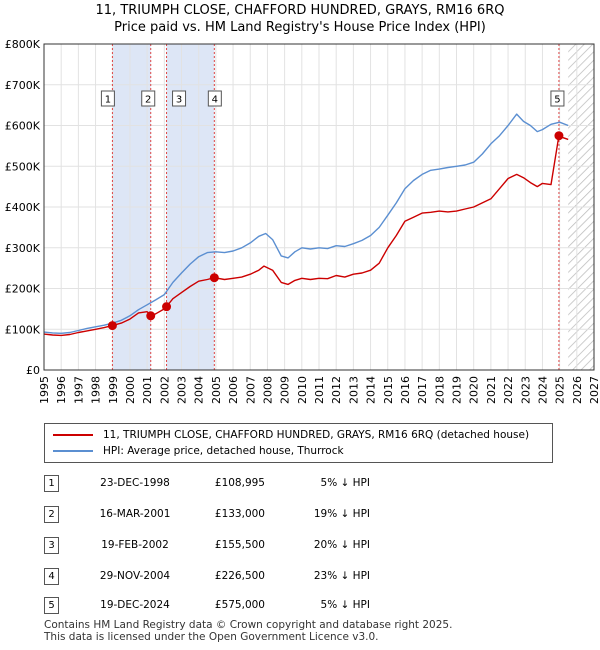 The image size is (600, 650). What do you see at coordinates (135, 605) in the screenshot?
I see `sale-date: 19-DEC-2024` at bounding box center [135, 605].